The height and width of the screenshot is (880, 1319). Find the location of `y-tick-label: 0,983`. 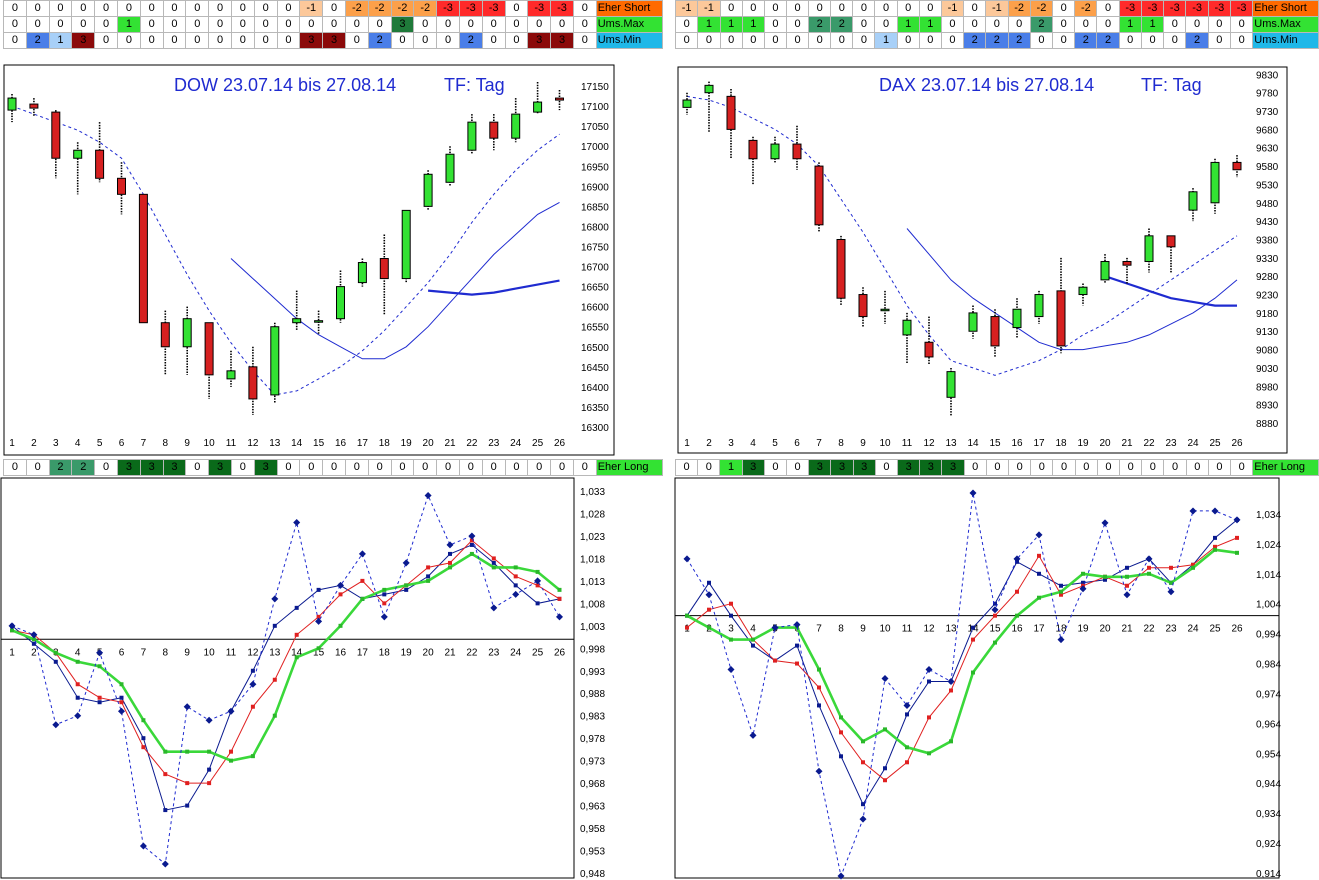

y-tick-label: 0,983 is located at coordinates (592, 717).